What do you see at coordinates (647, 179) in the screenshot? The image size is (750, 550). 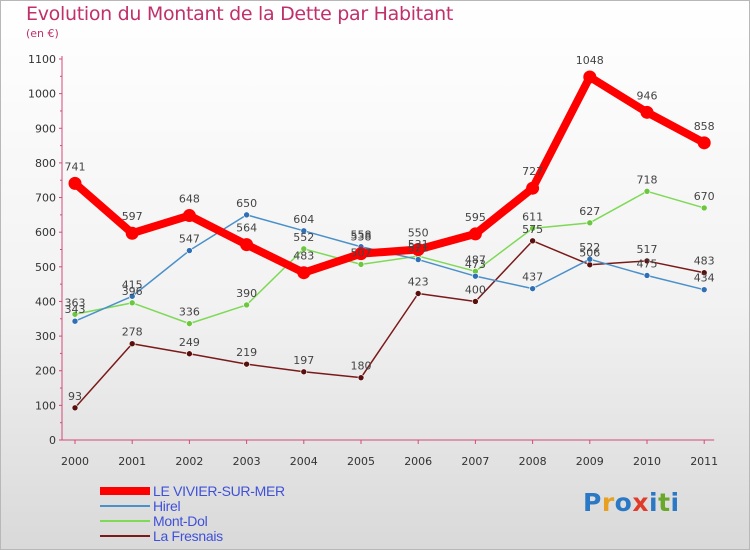 I see `data-label: 718` at bounding box center [647, 179].